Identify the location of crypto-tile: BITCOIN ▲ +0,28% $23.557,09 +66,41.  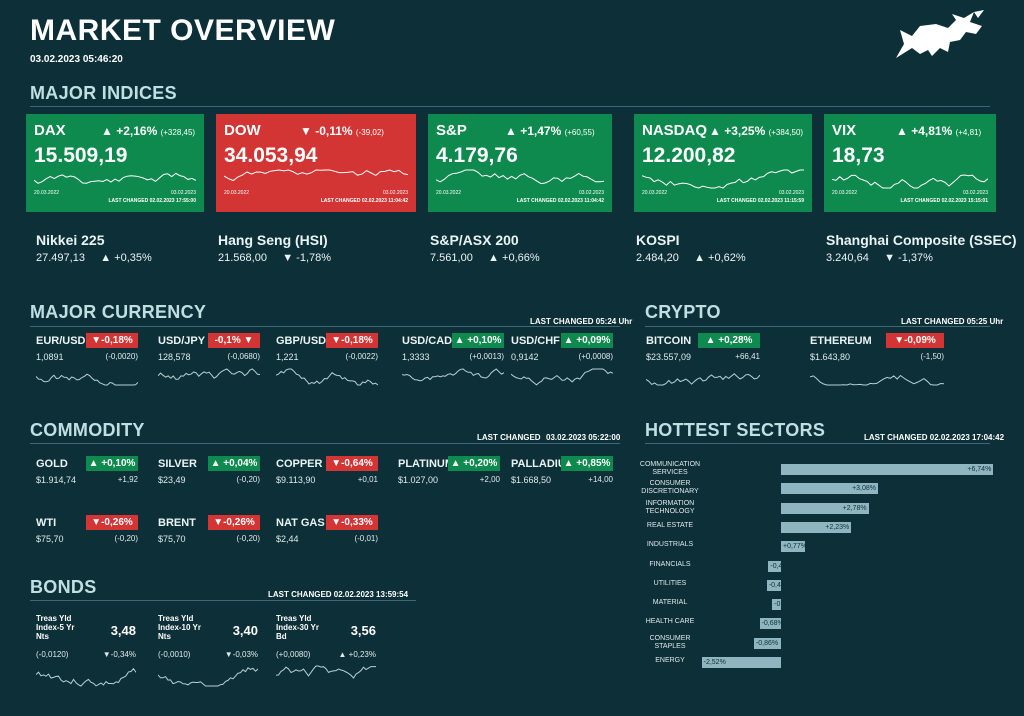
(703, 360).